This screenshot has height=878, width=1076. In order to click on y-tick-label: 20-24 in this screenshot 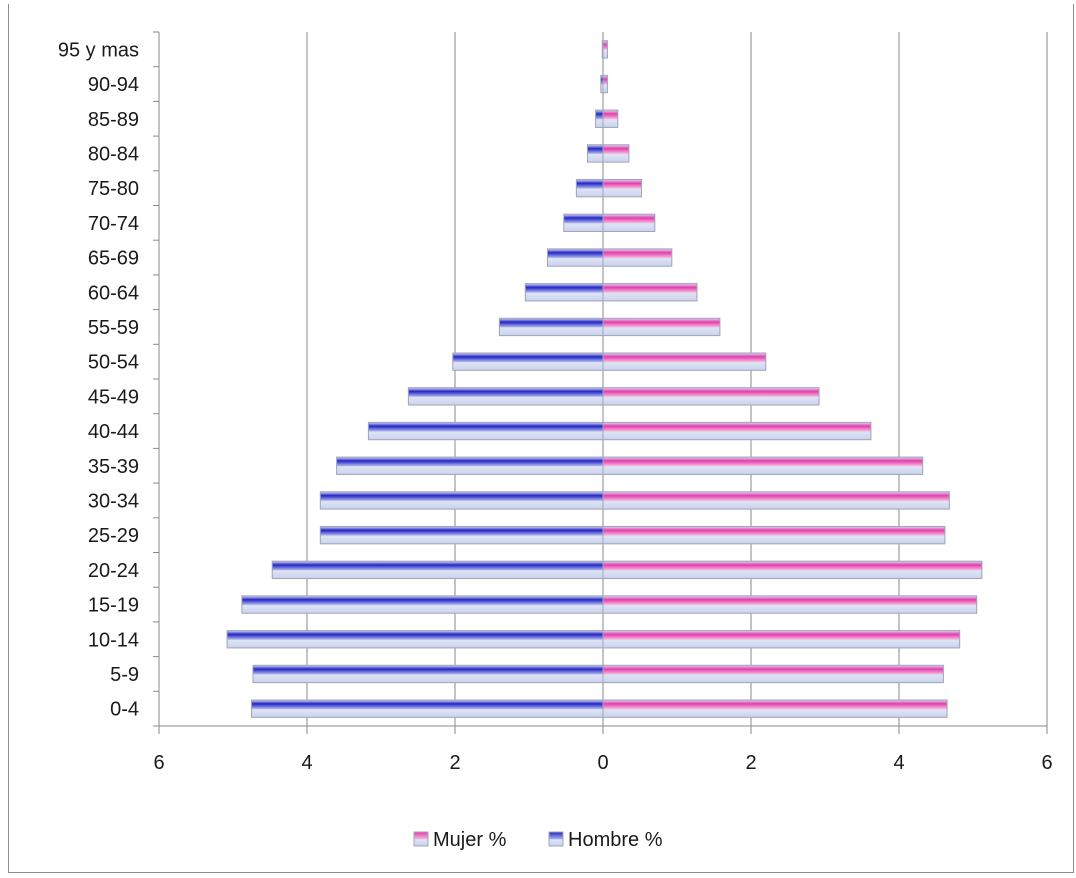, I will do `click(113, 571)`.